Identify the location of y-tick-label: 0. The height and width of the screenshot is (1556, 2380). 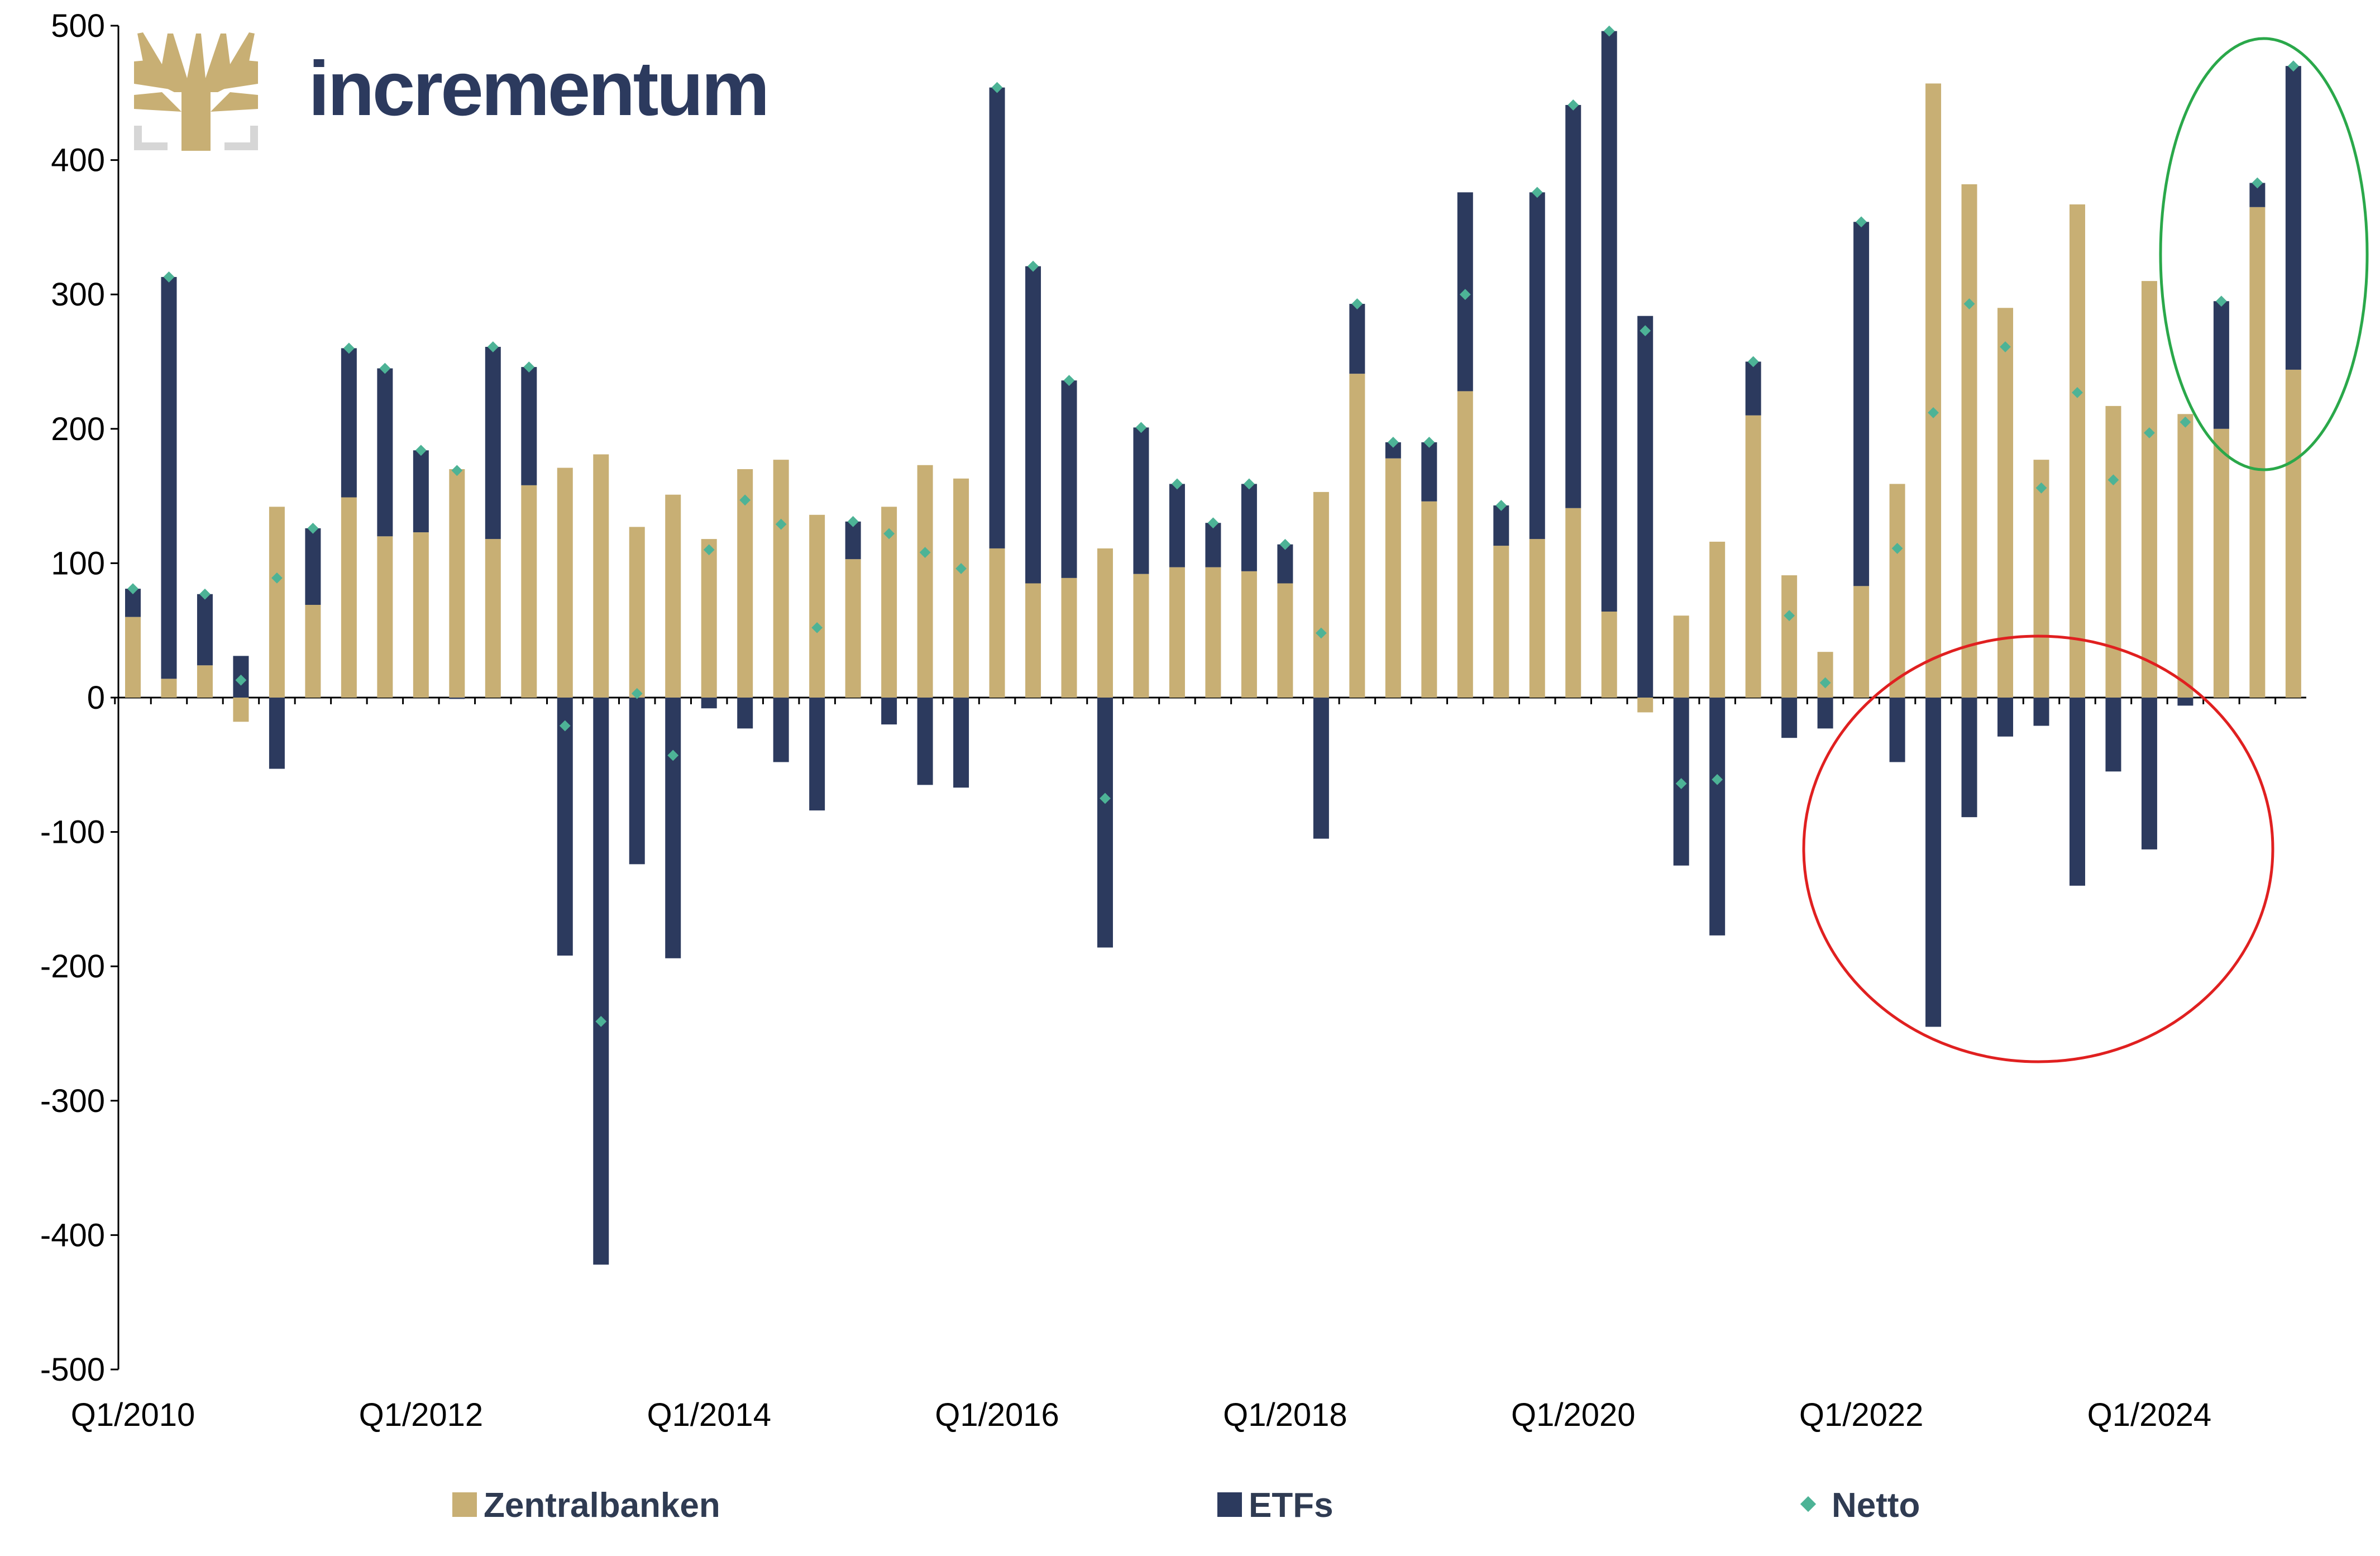
(96, 698).